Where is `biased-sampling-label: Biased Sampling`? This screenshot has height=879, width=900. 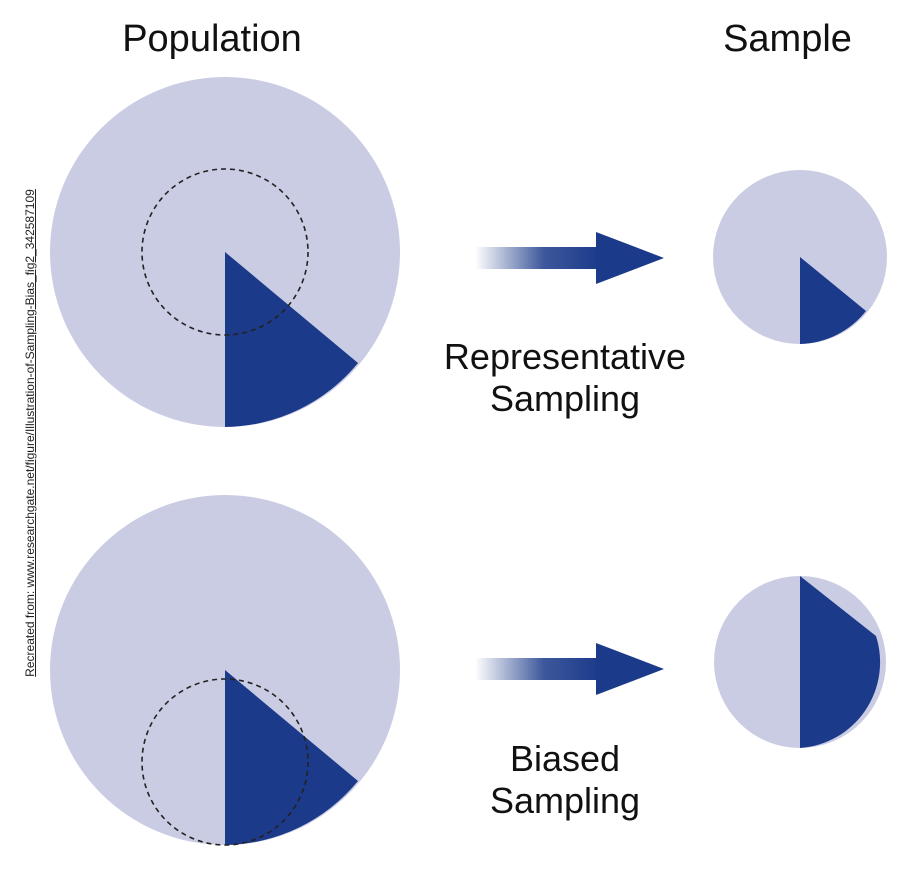
biased-sampling-label: Biased Sampling is located at coordinates (565, 780).